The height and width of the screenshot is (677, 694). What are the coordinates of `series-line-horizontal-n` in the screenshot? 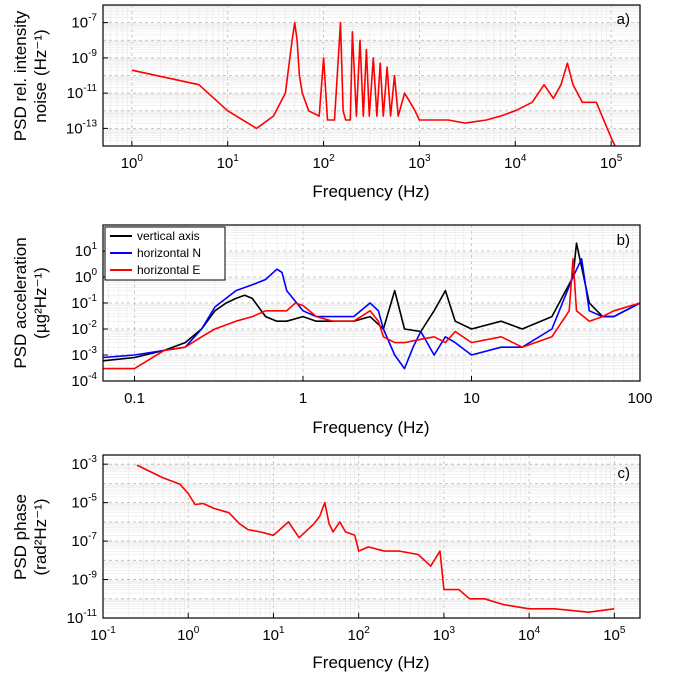 It's located at (371, 313).